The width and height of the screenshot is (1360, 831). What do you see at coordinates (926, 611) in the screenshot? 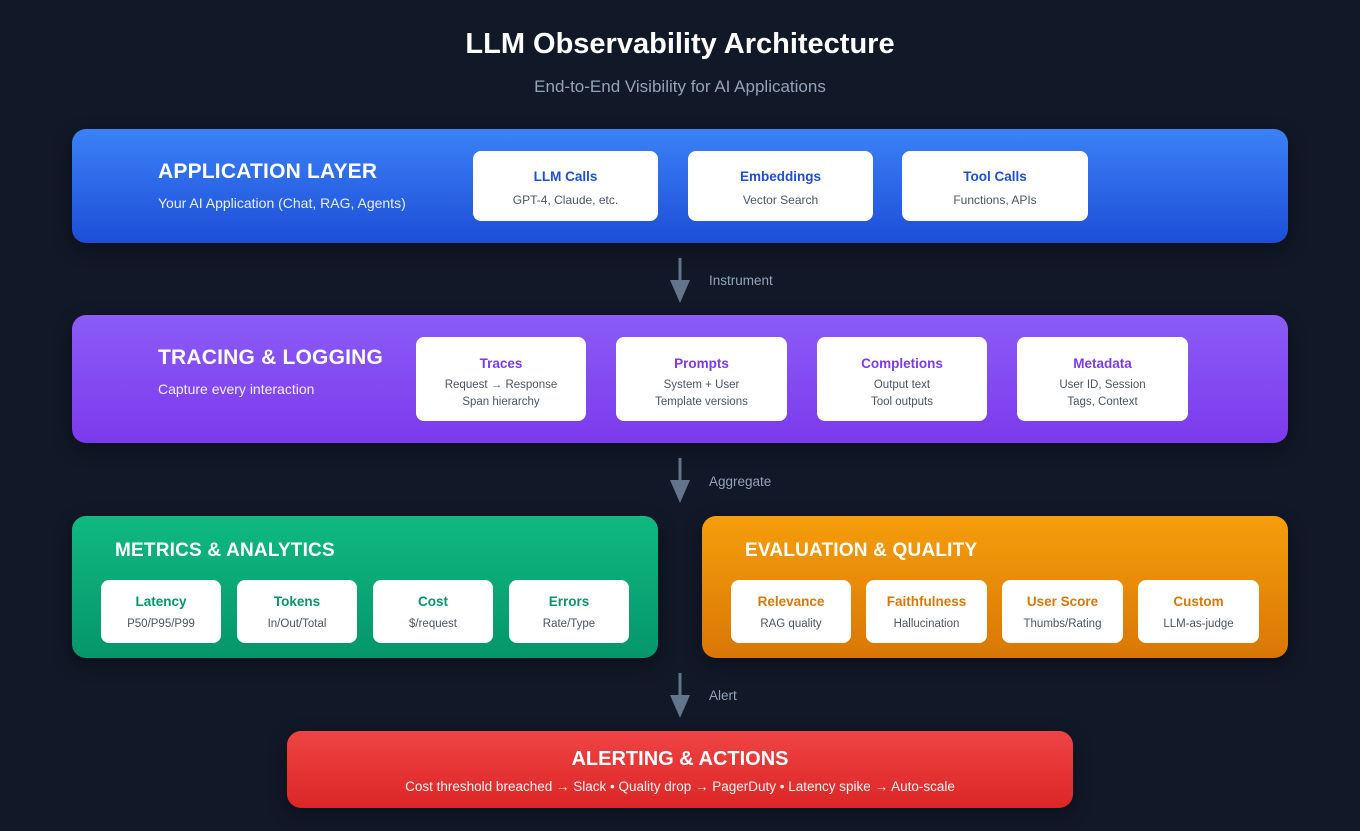
I see `card-faithfulness: Faithfulness Hallucination` at bounding box center [926, 611].